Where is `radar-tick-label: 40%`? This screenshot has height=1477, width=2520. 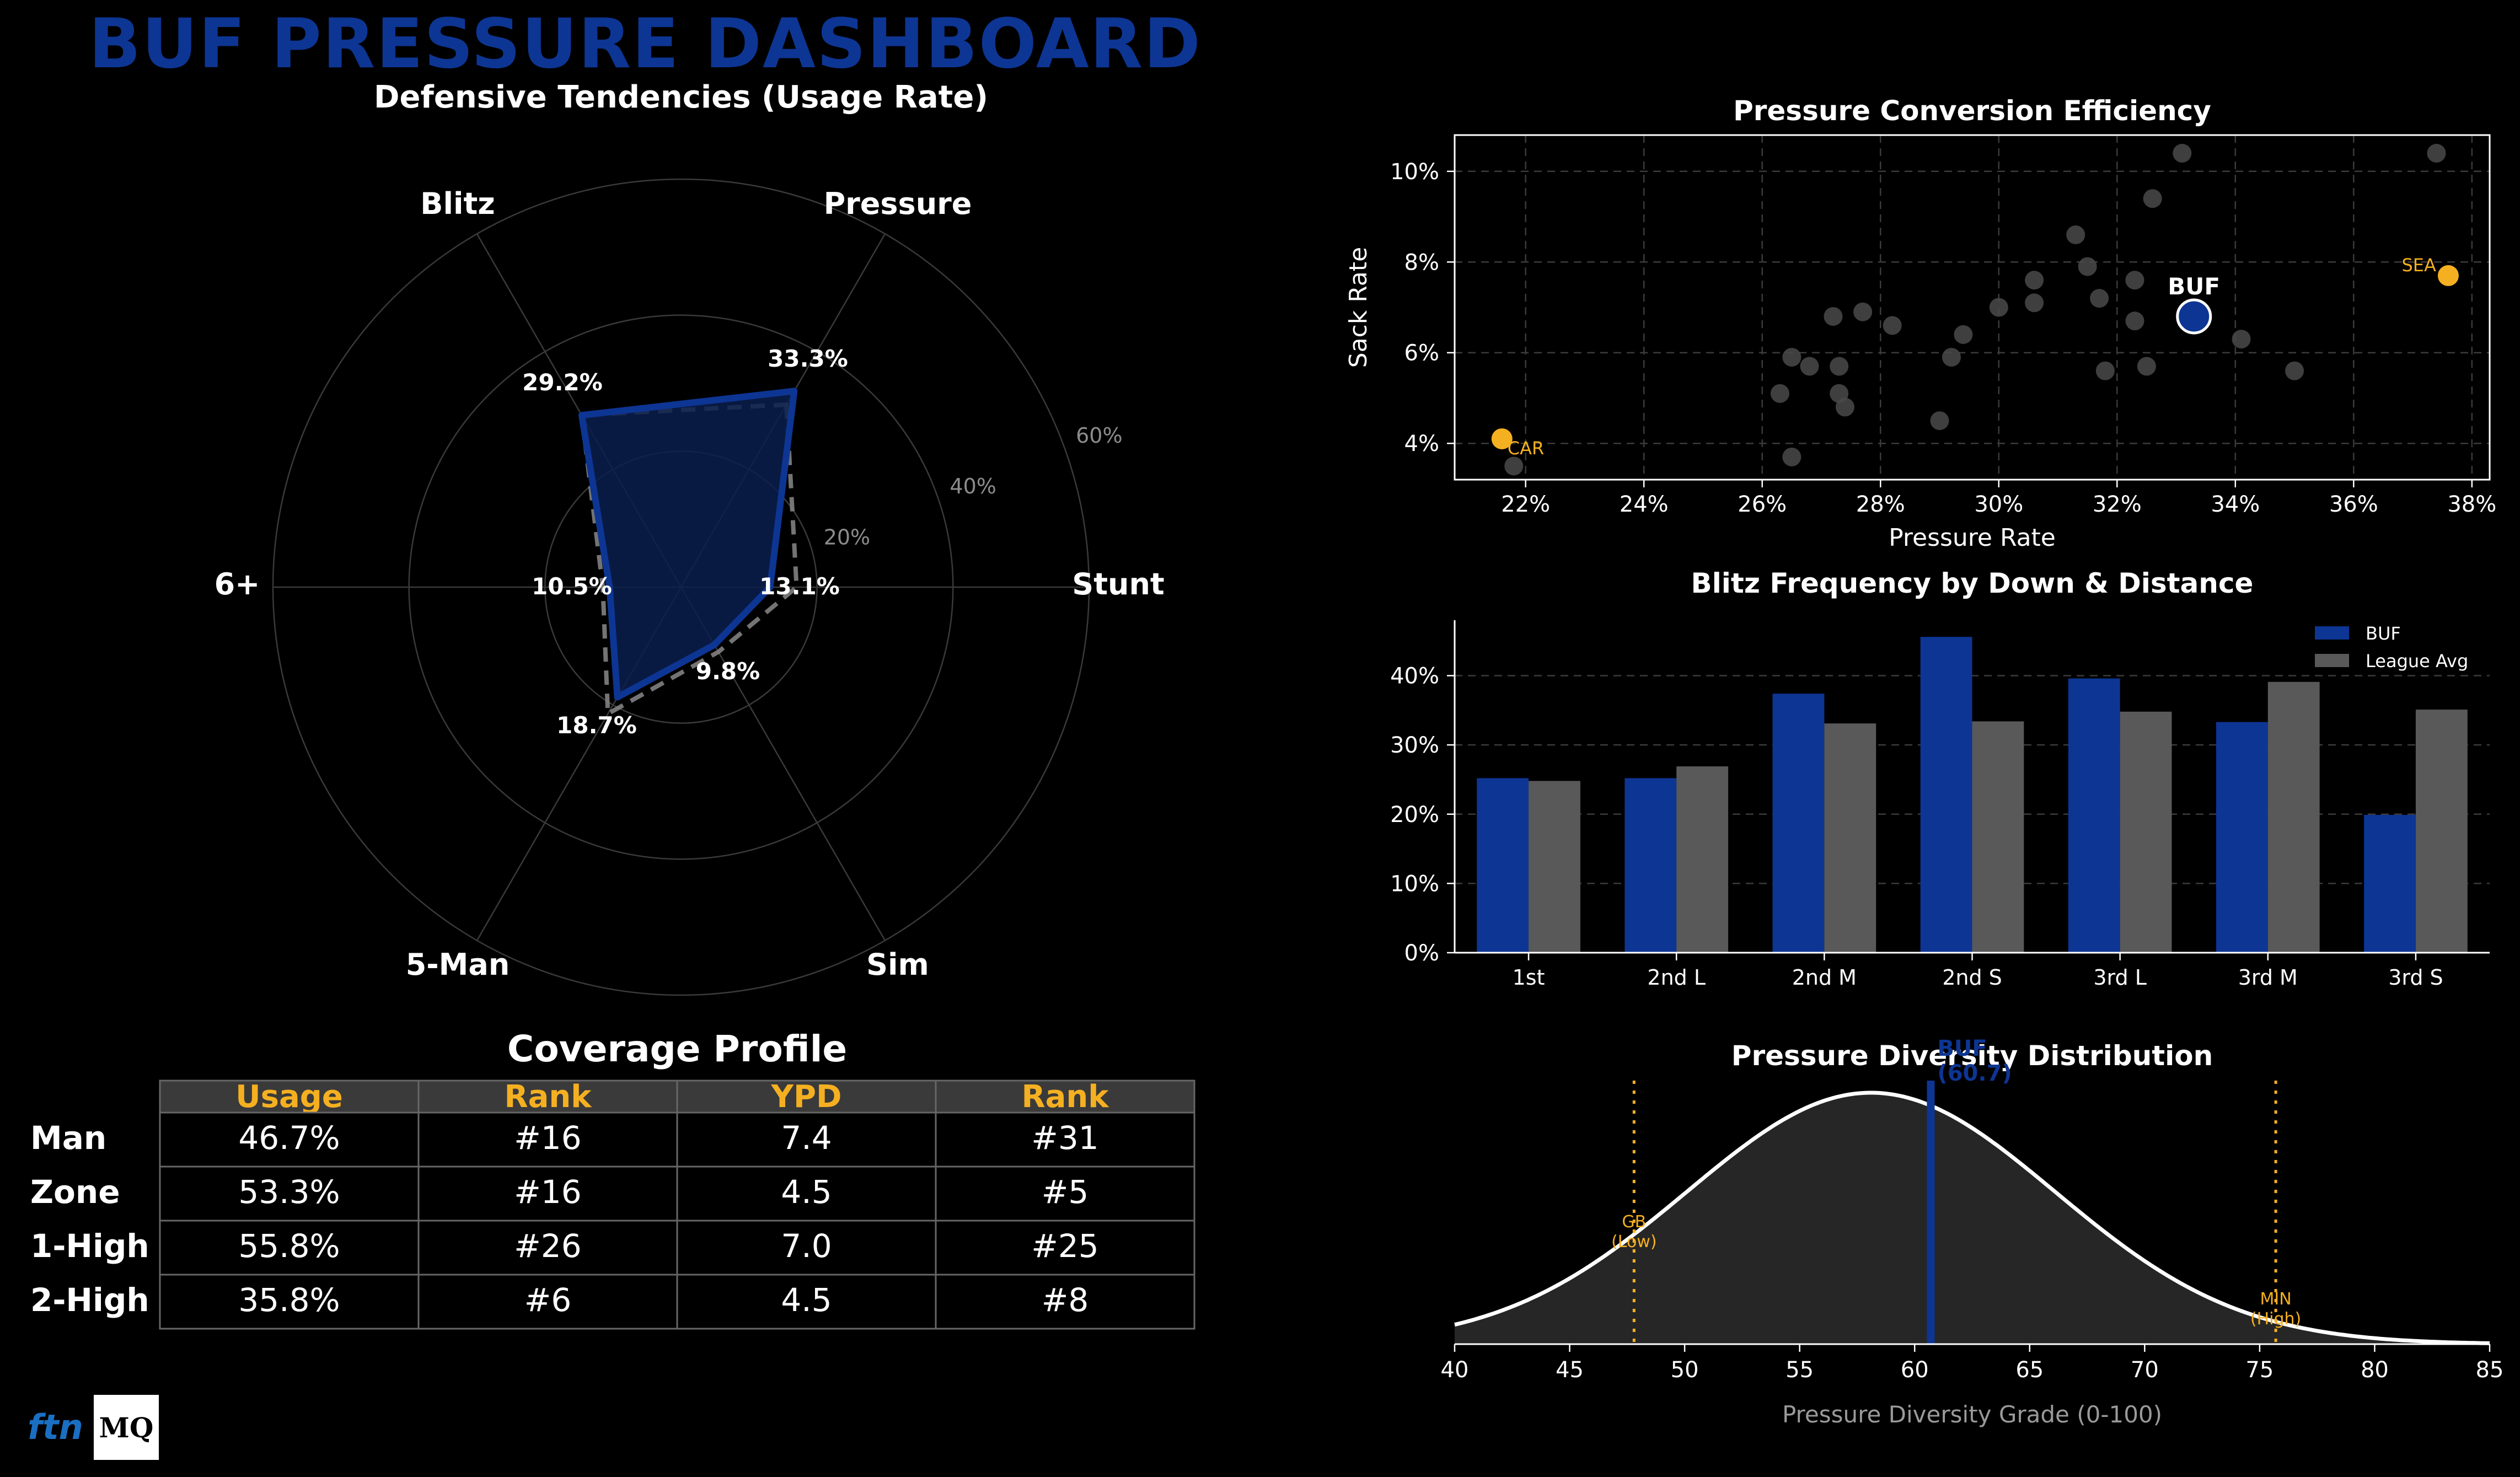
radar-tick-label: 40% is located at coordinates (973, 486).